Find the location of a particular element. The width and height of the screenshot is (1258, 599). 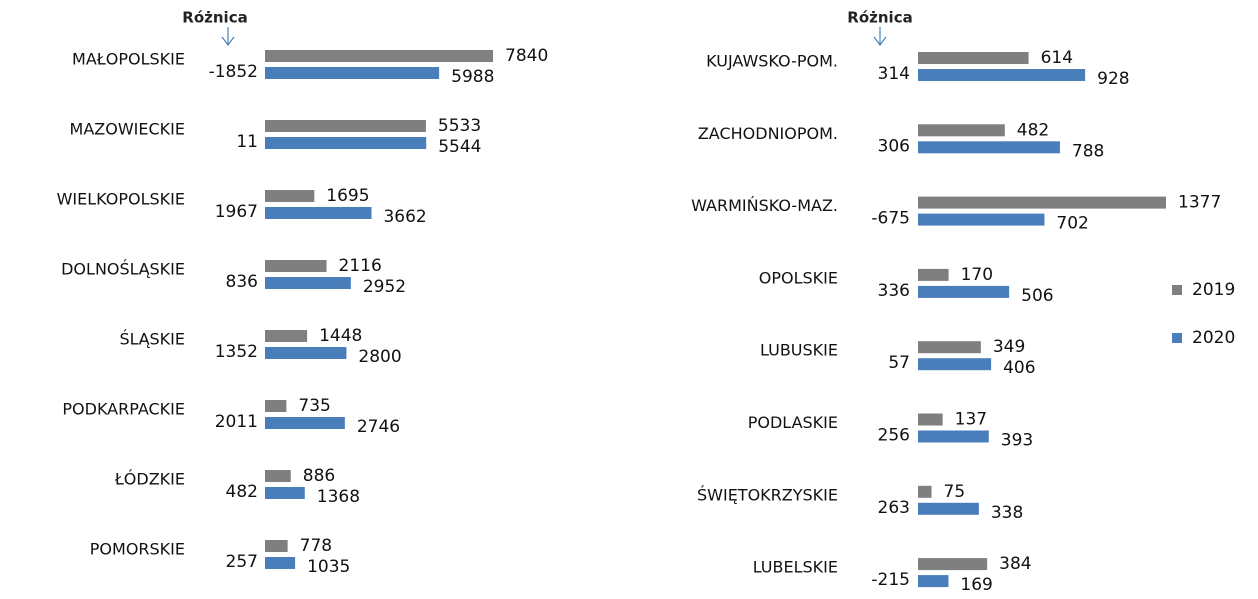

difference-label: 1352 is located at coordinates (236, 352).